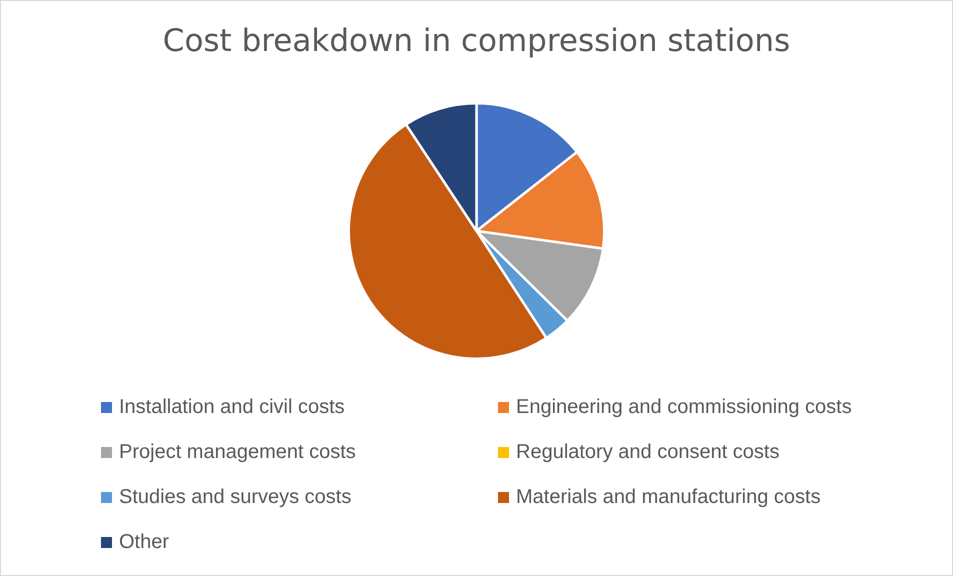 Image resolution: width=953 pixels, height=576 pixels. What do you see at coordinates (684, 407) in the screenshot?
I see `legend-label: Engineering and commissioning costs` at bounding box center [684, 407].